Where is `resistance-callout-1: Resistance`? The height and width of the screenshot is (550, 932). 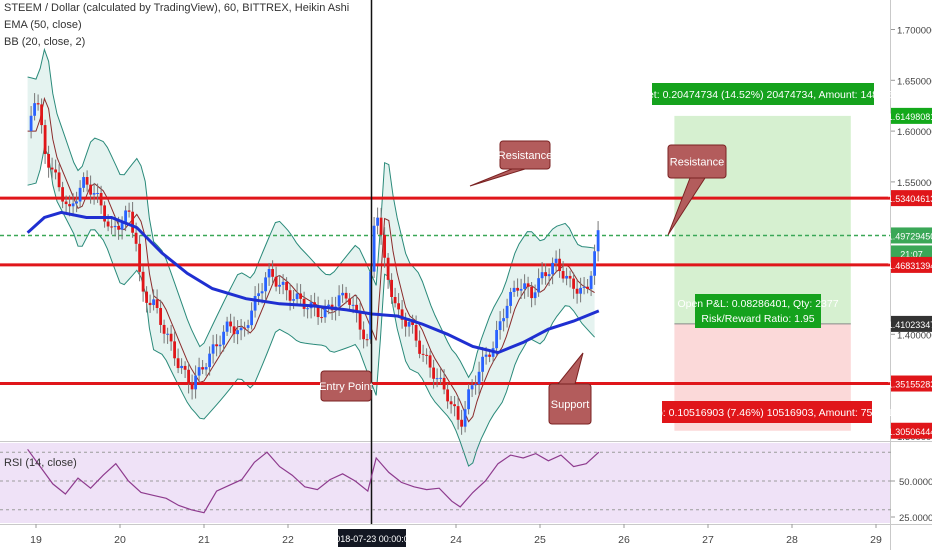 resistance-callout-1: Resistance is located at coordinates (510, 163).